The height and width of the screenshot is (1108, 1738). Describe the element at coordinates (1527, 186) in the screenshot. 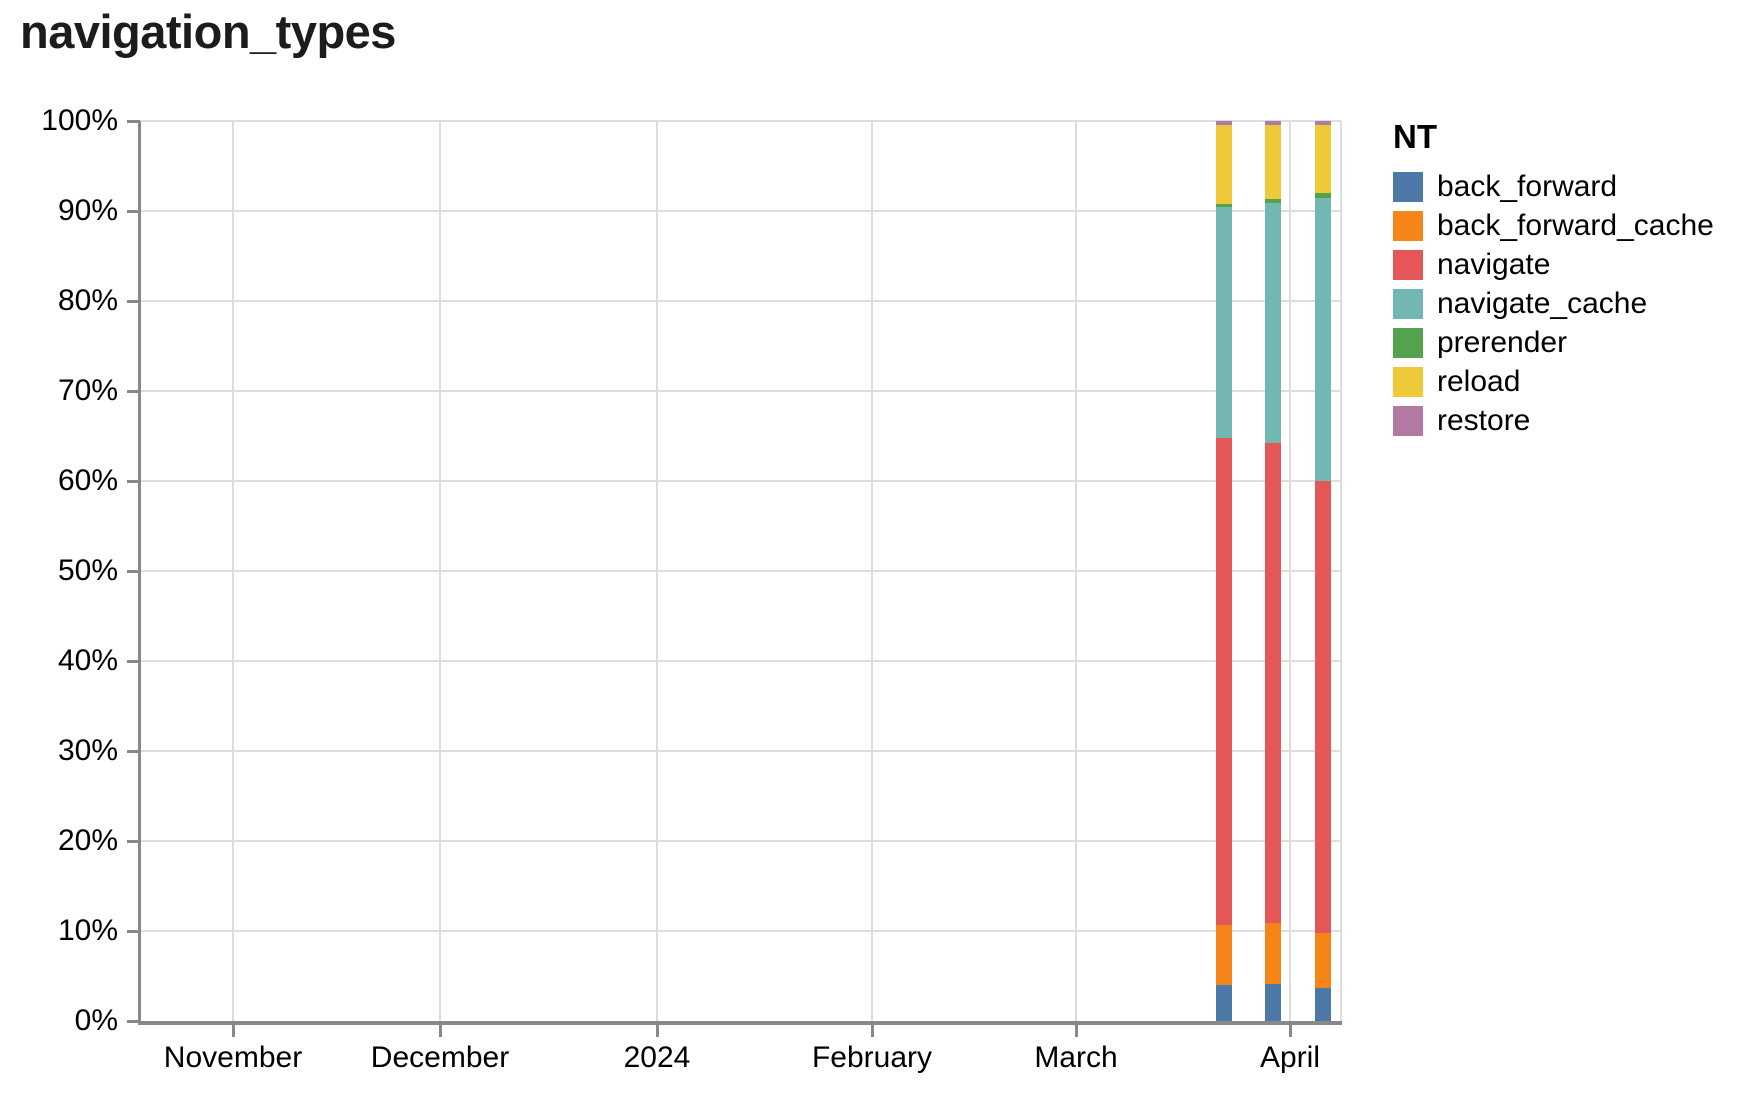

I see `legend-label-back_forward: back_forward` at that location.